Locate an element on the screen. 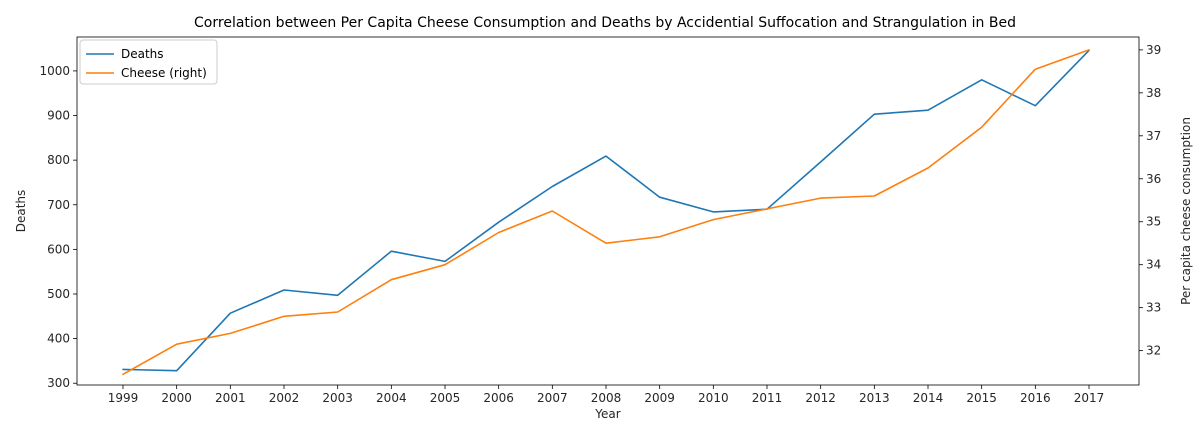 The image size is (1200, 434). x-tick-label: 2006 is located at coordinates (498, 398).